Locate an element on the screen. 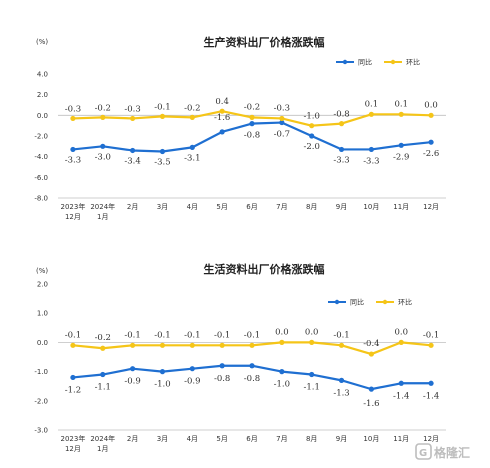 The width and height of the screenshot is (490, 468). y-unit-label: (%) is located at coordinates (42, 271).